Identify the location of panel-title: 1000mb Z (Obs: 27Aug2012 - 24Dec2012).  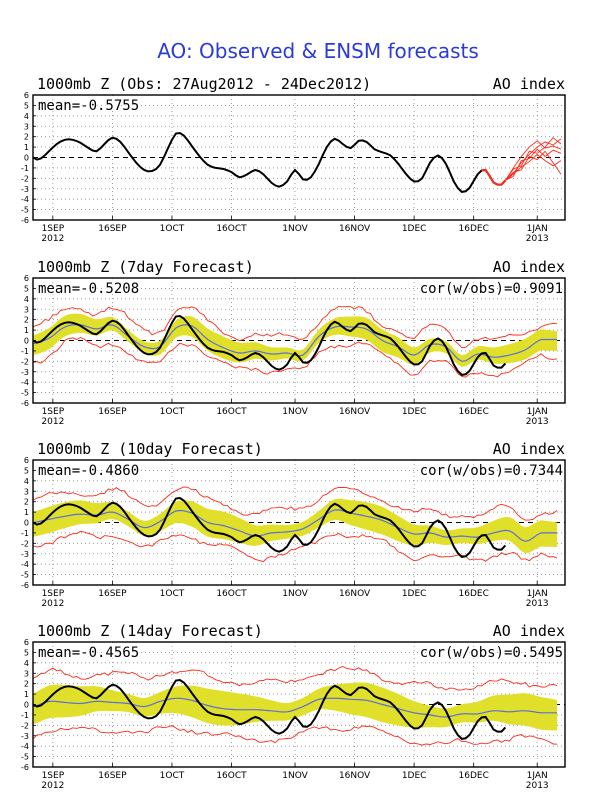
(204, 84).